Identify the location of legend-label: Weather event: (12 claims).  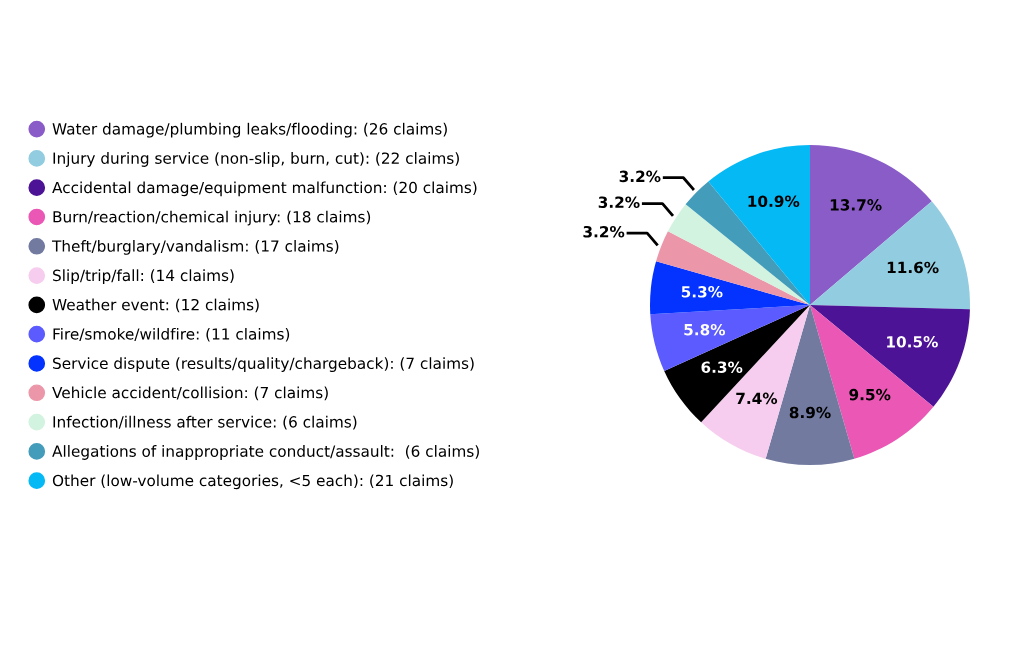
(155, 305).